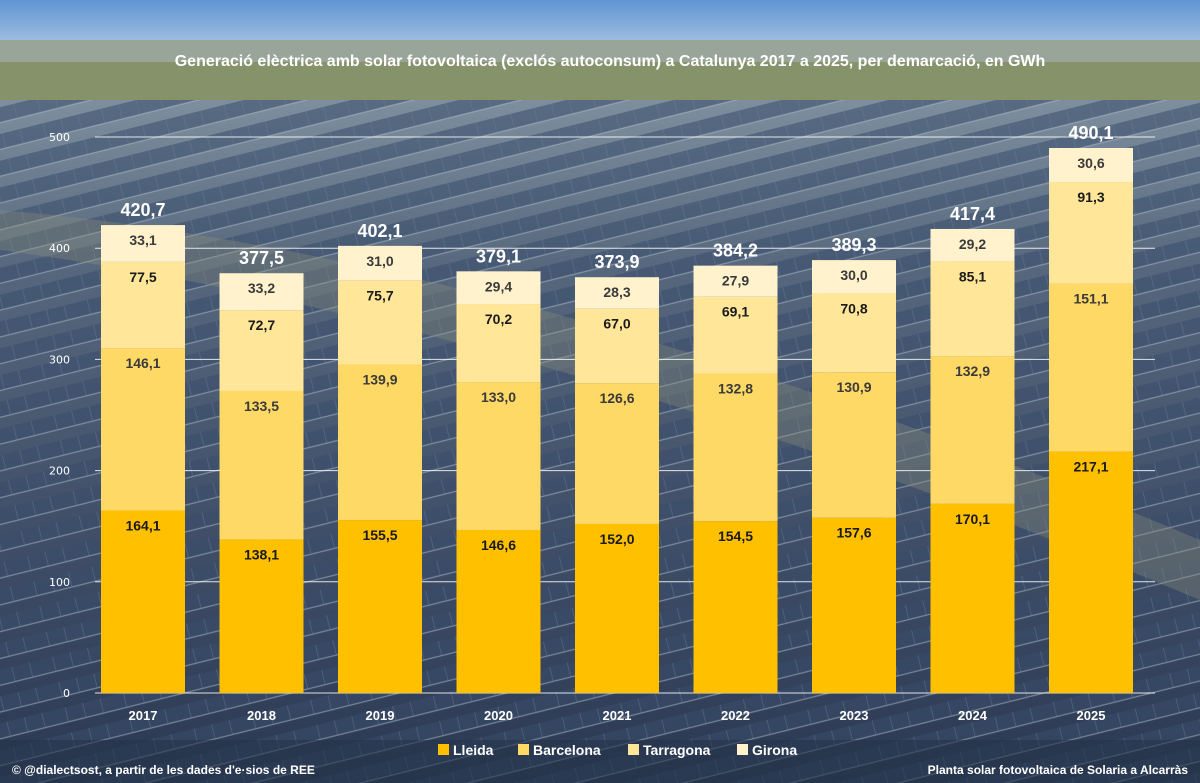  I want to click on legend-label: Girona, so click(774, 750).